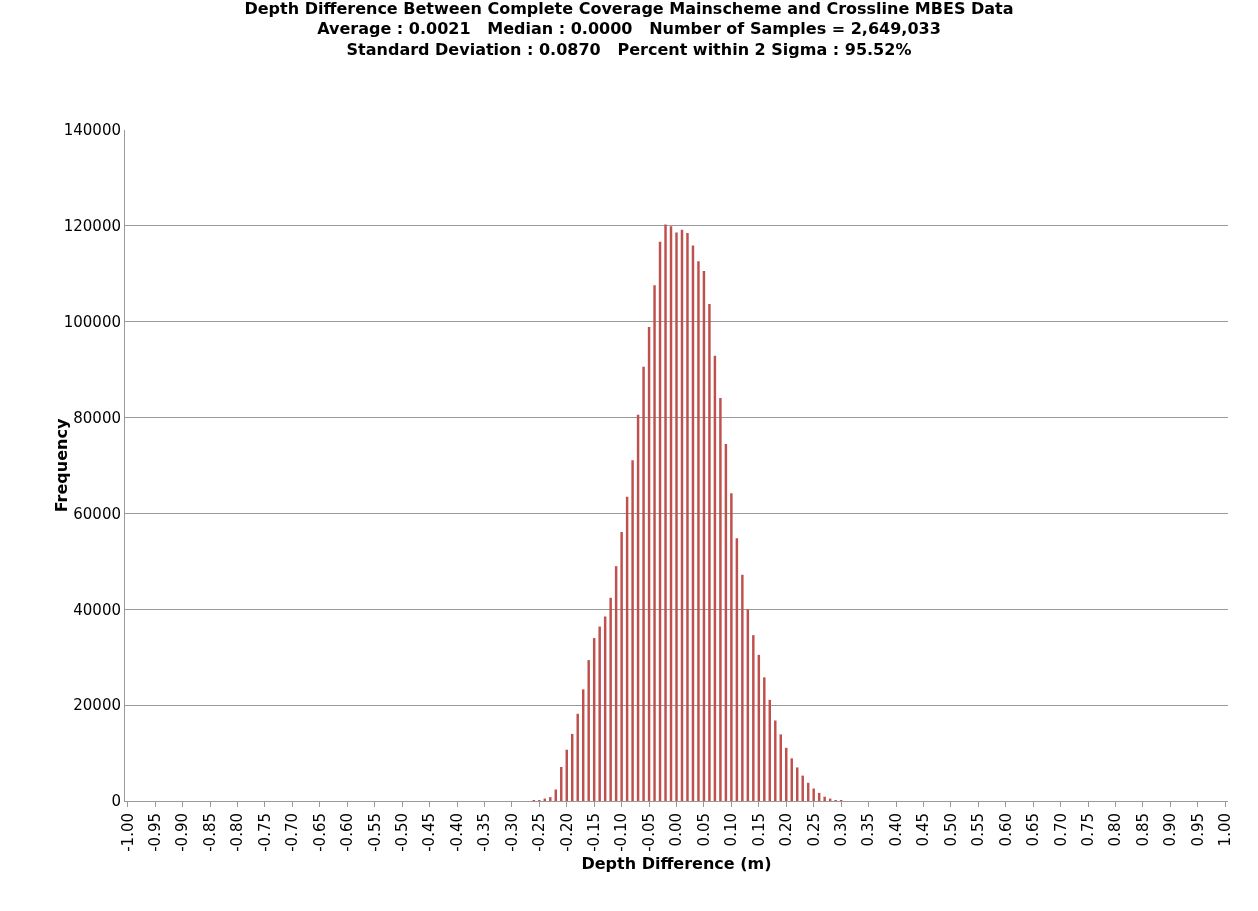 This screenshot has width=1258, height=911. I want to click on x-tick-label: -0.10, so click(621, 832).